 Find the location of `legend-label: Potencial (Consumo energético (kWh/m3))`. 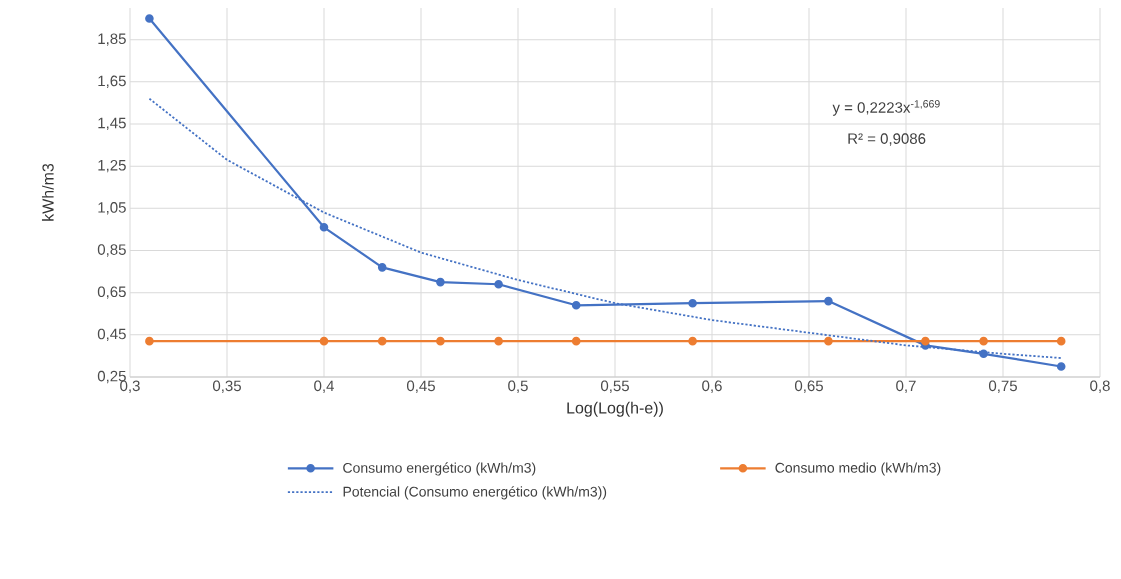

legend-label: Potencial (Consumo energético (kWh/m3)) is located at coordinates (475, 493).